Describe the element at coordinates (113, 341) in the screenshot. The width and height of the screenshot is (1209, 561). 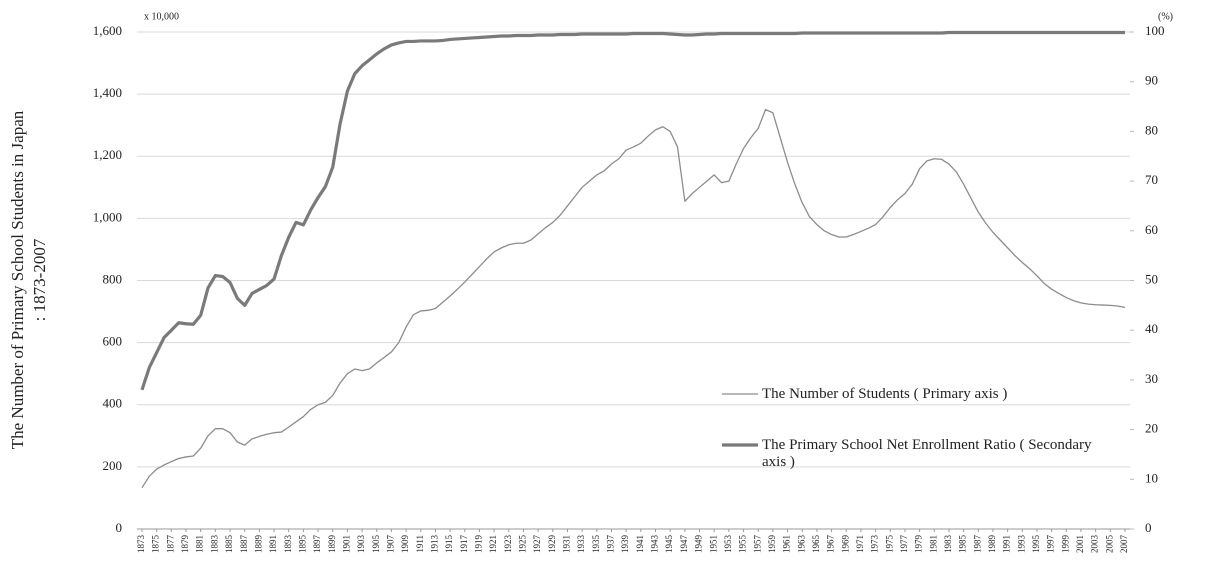
I see `y-tick-label: 600` at that location.